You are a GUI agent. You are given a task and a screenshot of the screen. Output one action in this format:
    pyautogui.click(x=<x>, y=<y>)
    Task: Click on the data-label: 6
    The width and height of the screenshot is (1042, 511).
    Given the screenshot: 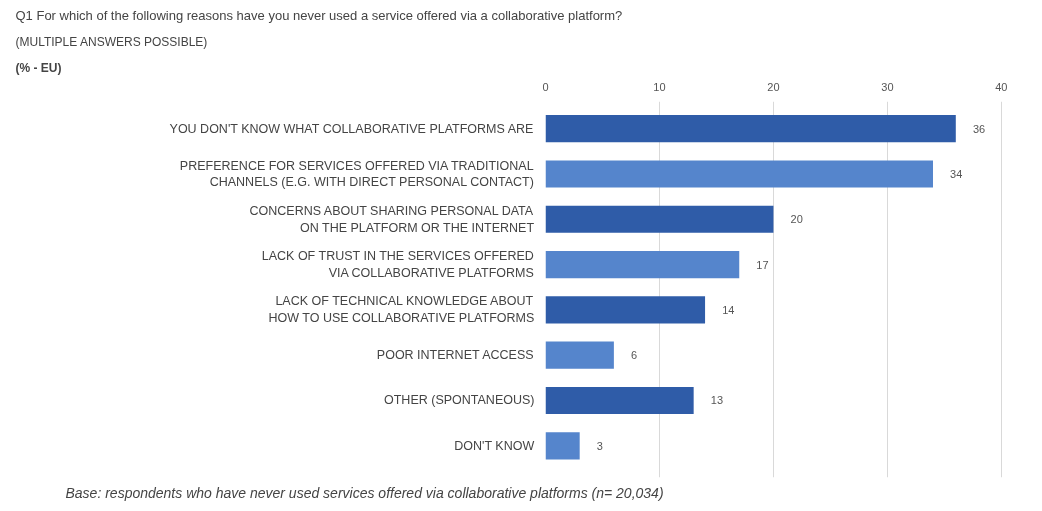 What is the action you would take?
    pyautogui.click(x=634, y=355)
    